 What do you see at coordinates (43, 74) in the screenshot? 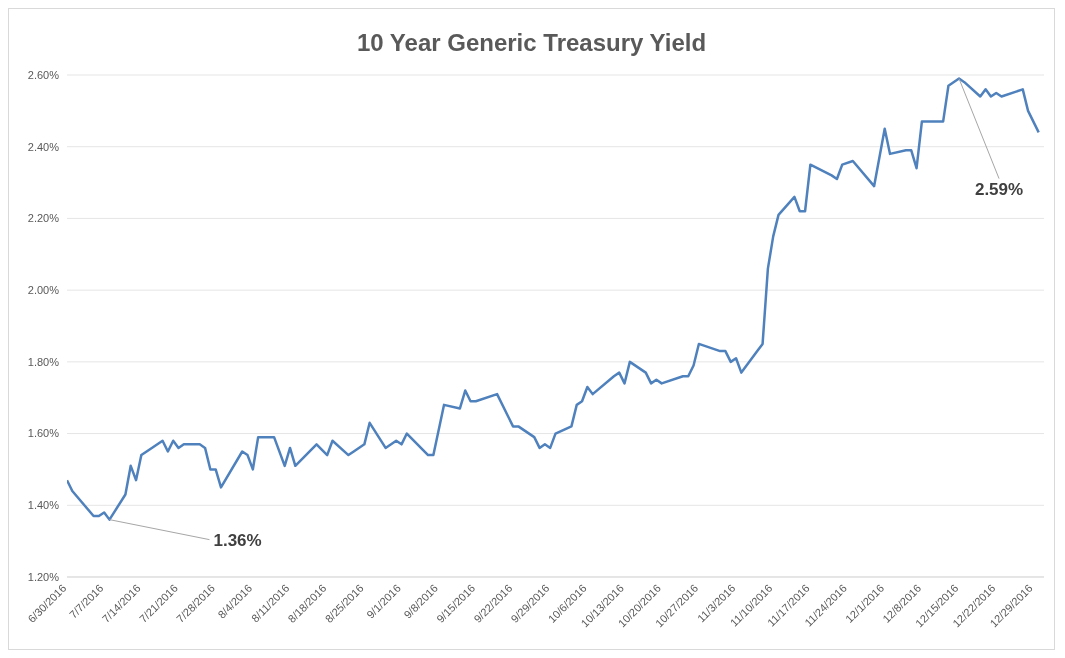
I see `y-tick-label: 2.60%` at bounding box center [43, 74].